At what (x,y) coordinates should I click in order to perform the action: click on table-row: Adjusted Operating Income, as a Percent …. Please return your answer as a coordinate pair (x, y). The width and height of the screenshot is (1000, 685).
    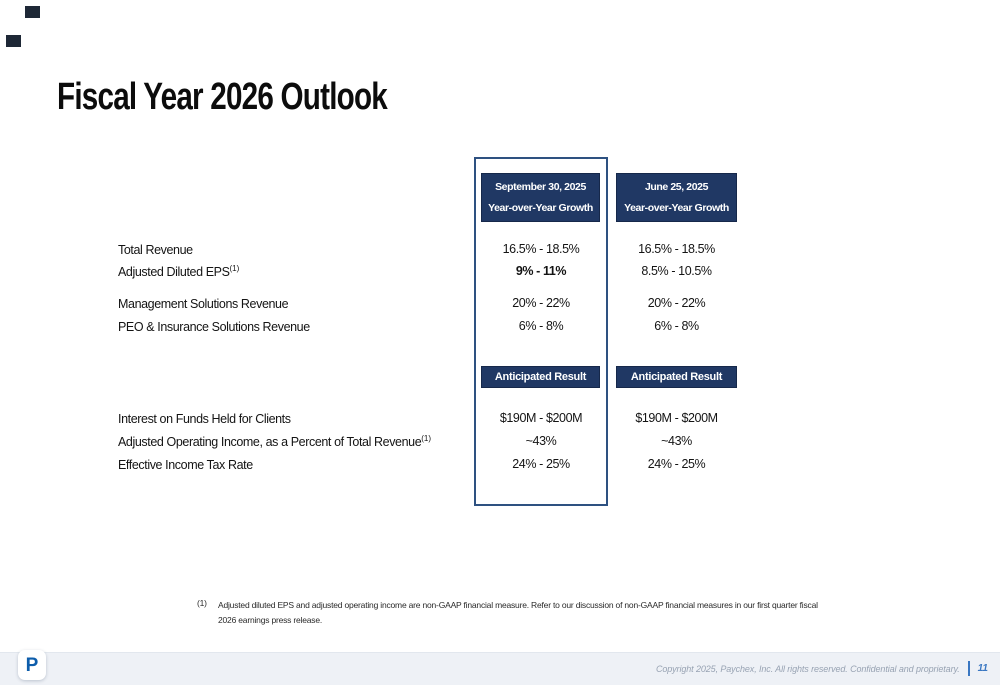
    Looking at the image, I should click on (500, 442).